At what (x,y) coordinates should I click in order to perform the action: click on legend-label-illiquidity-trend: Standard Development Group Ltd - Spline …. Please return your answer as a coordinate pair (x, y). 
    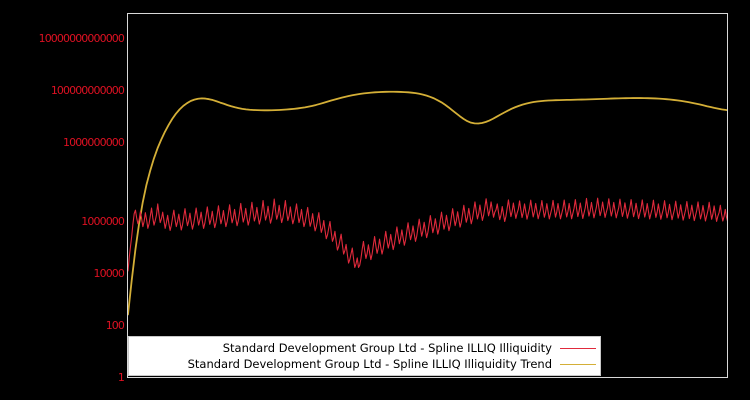
    Looking at the image, I should click on (369, 364).